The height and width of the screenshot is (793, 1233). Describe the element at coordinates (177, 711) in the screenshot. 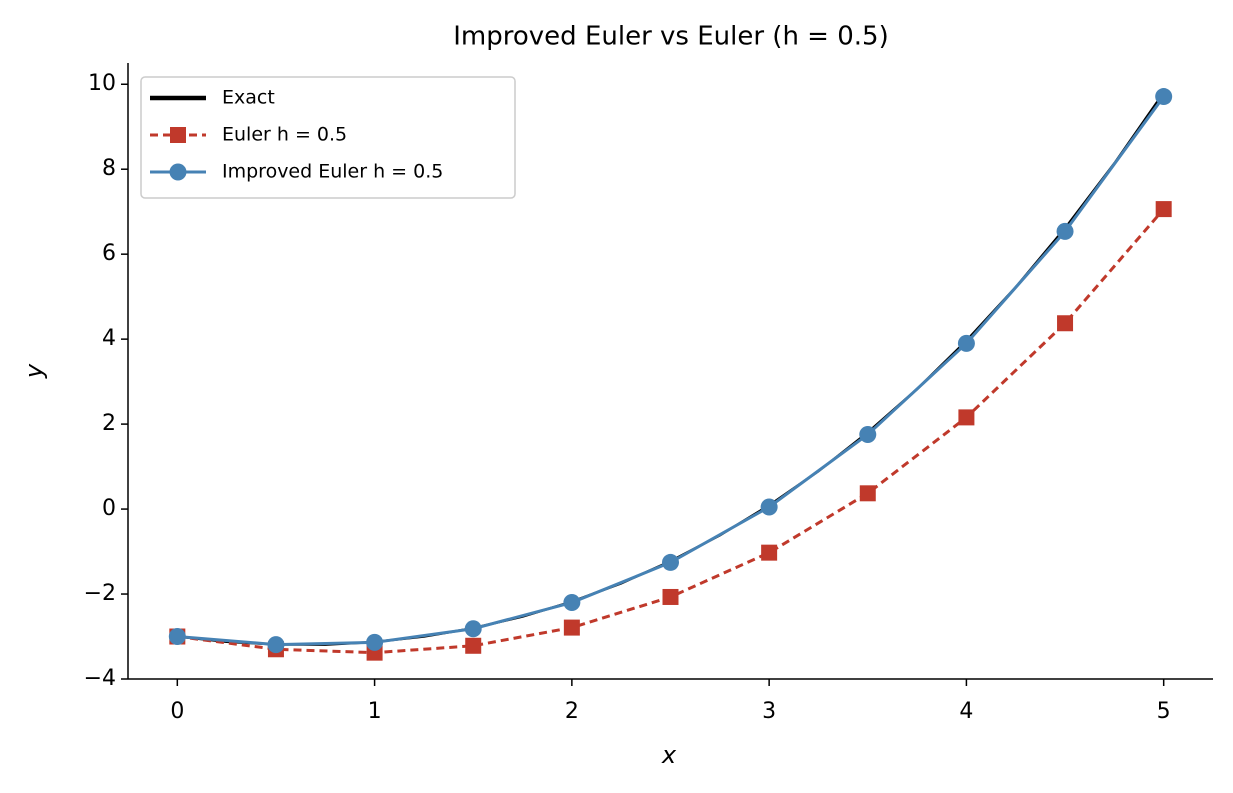

I see `x-tick-label: 0` at that location.